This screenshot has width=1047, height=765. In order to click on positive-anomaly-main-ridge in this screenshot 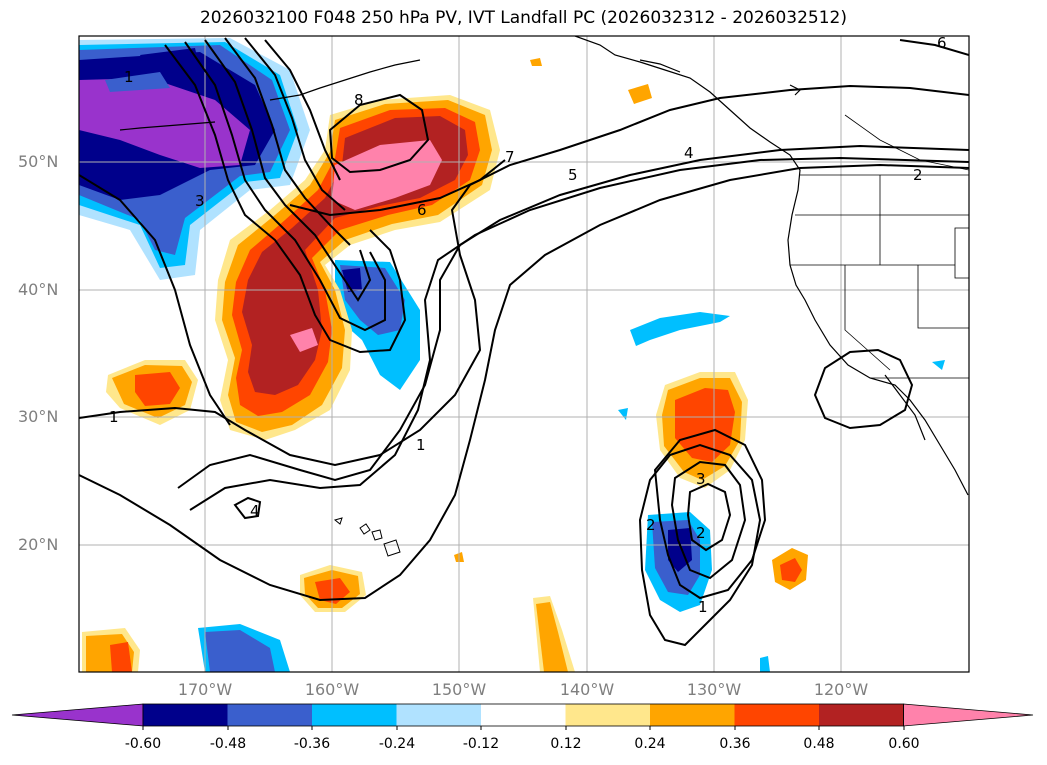, I will do `click(357, 267)`.